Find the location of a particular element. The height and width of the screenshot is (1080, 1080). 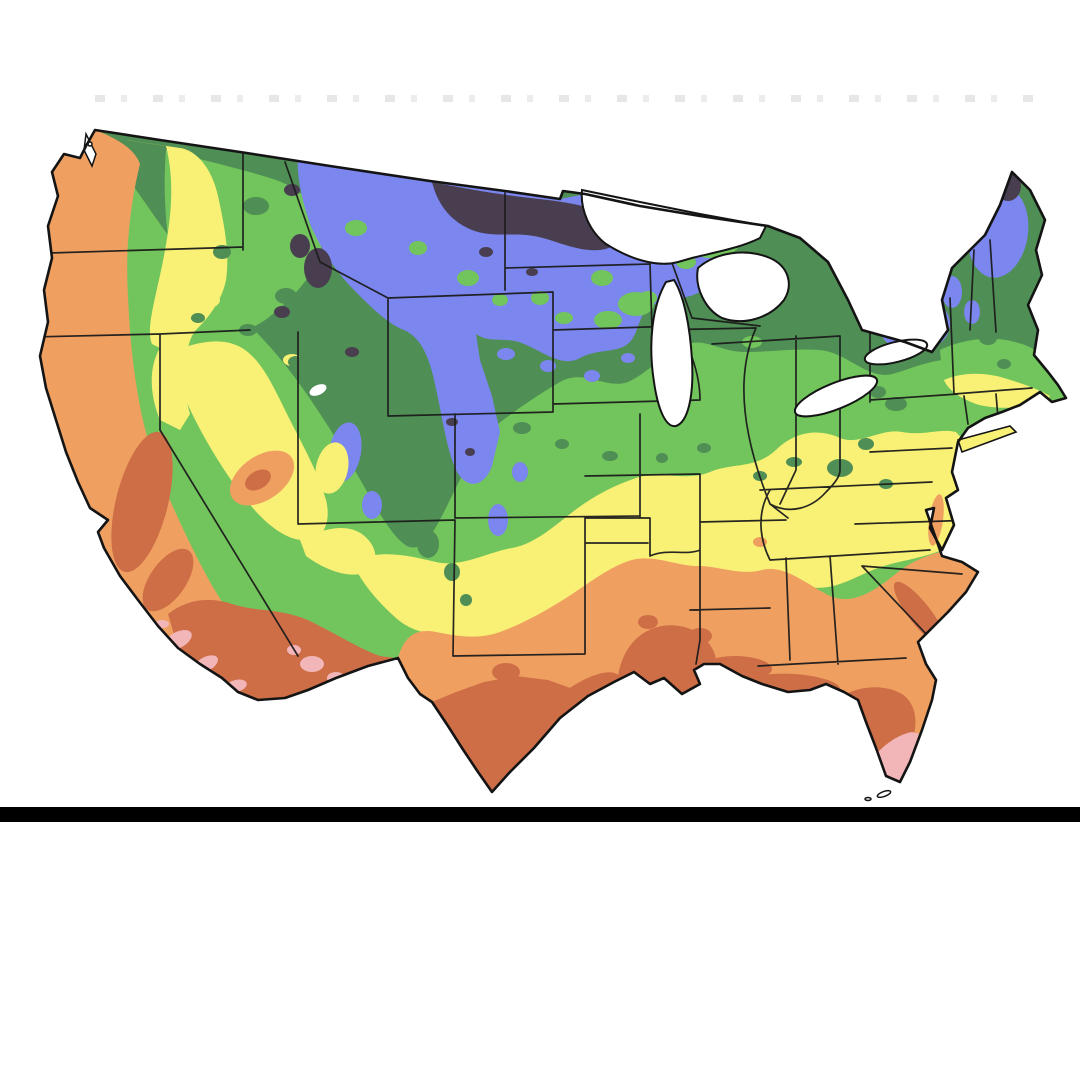

great-lakes is located at coordinates (754, 308).